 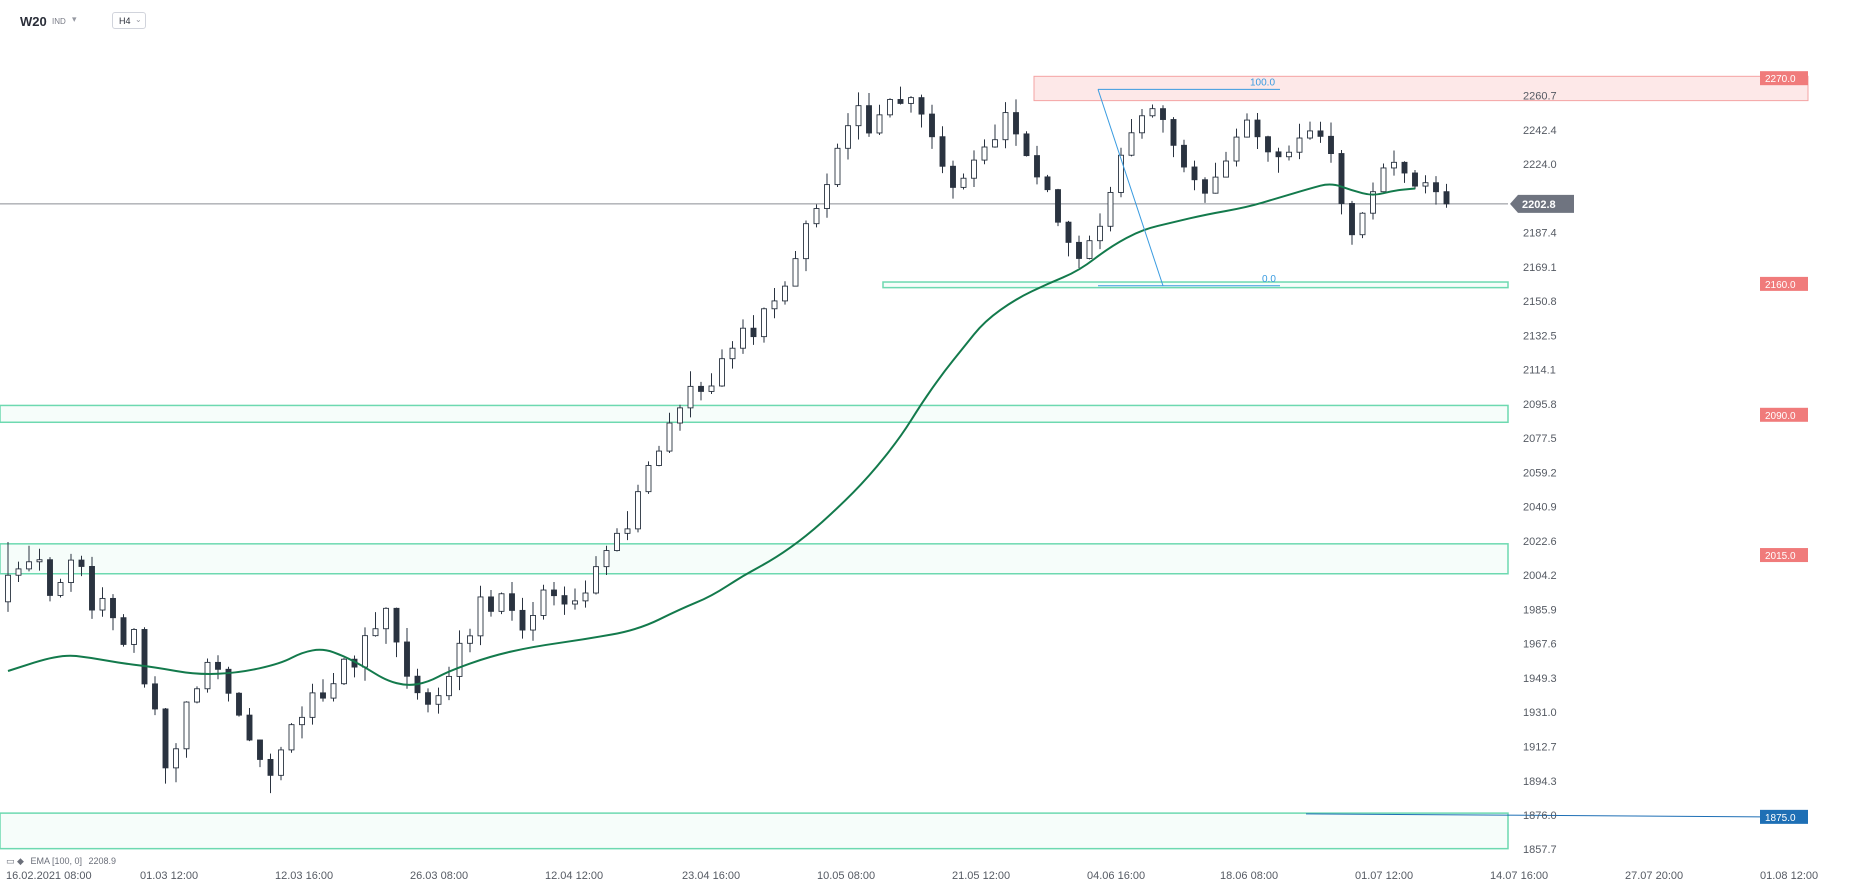 I want to click on level-badge, so click(x=1784, y=414).